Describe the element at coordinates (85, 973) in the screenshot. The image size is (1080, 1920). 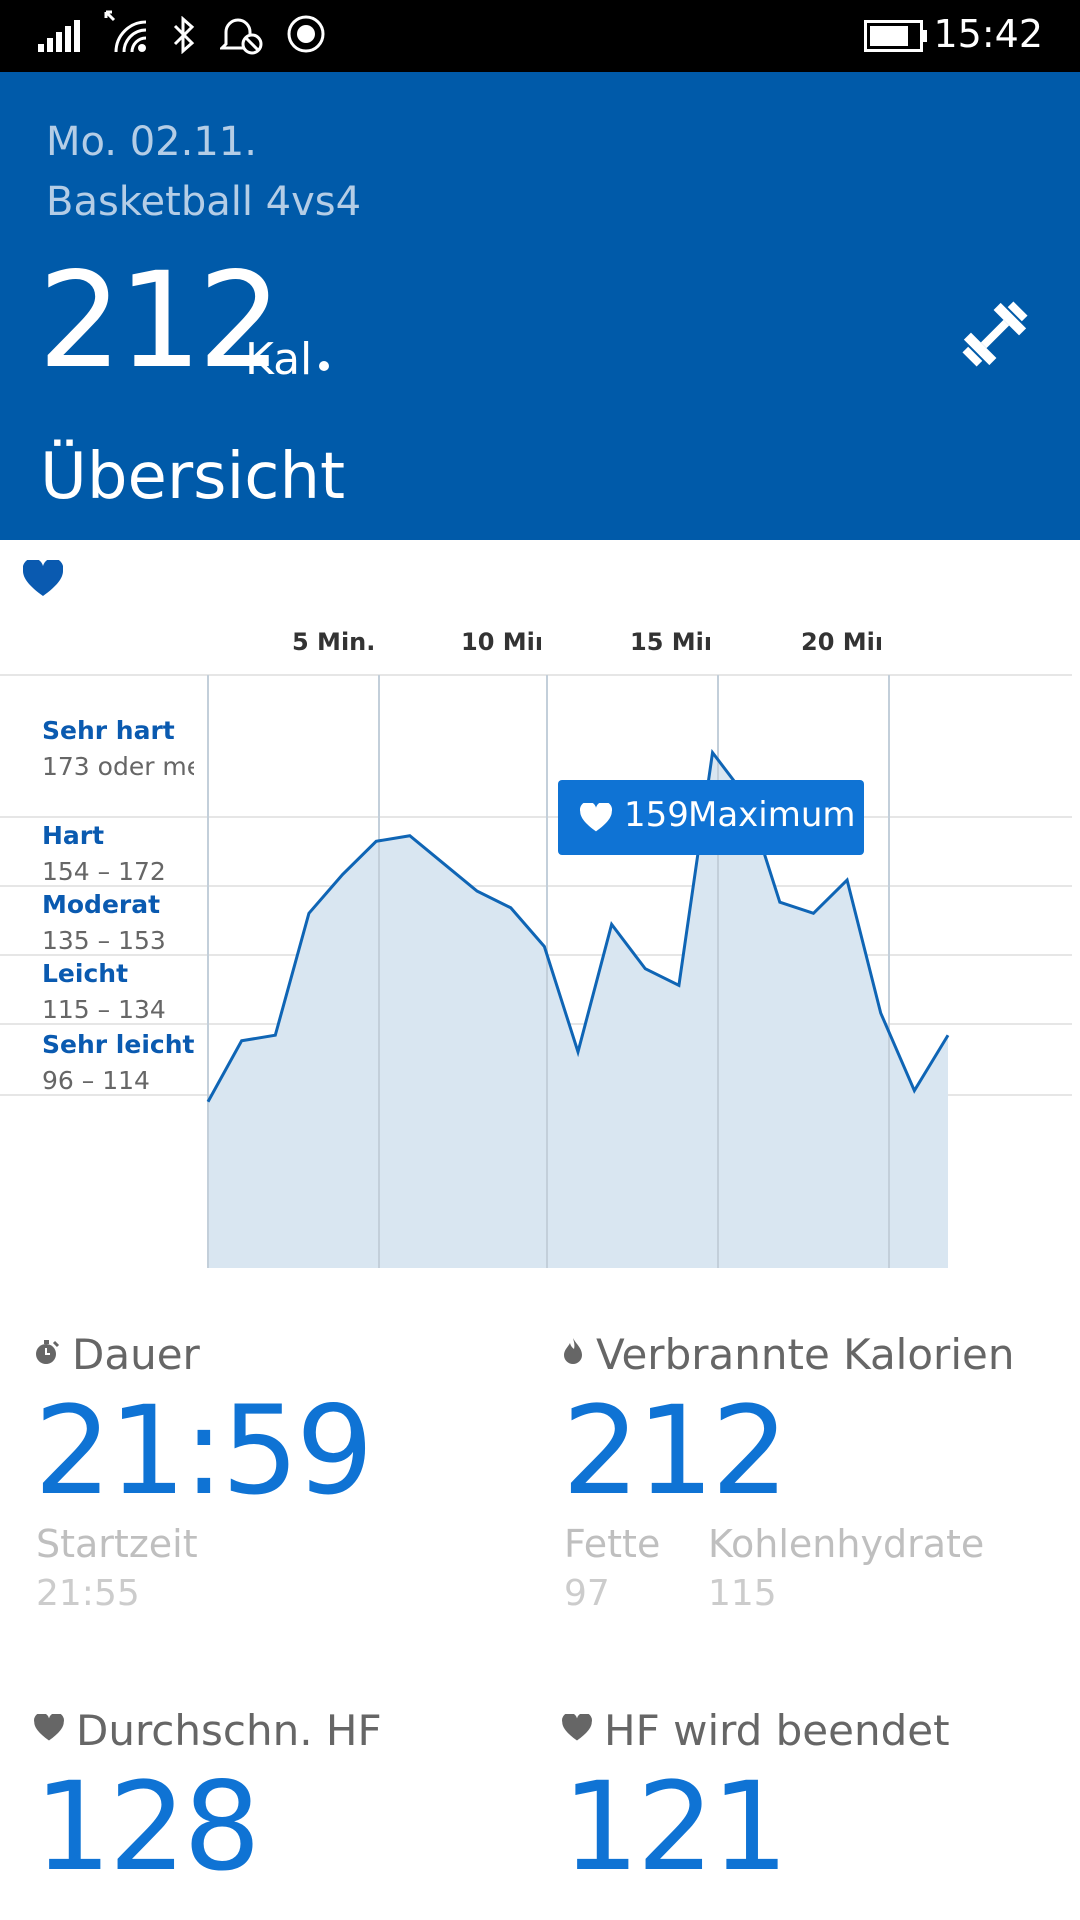
I see `zone-name: Leicht` at that location.